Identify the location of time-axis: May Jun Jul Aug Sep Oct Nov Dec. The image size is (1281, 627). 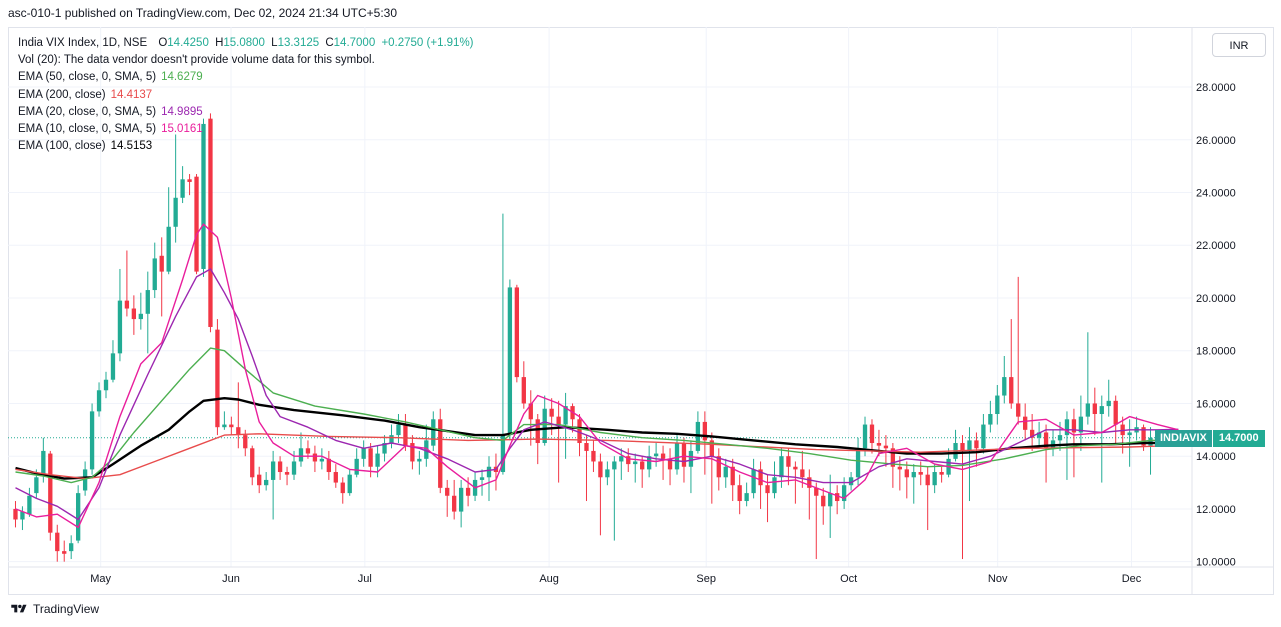
(641, 575).